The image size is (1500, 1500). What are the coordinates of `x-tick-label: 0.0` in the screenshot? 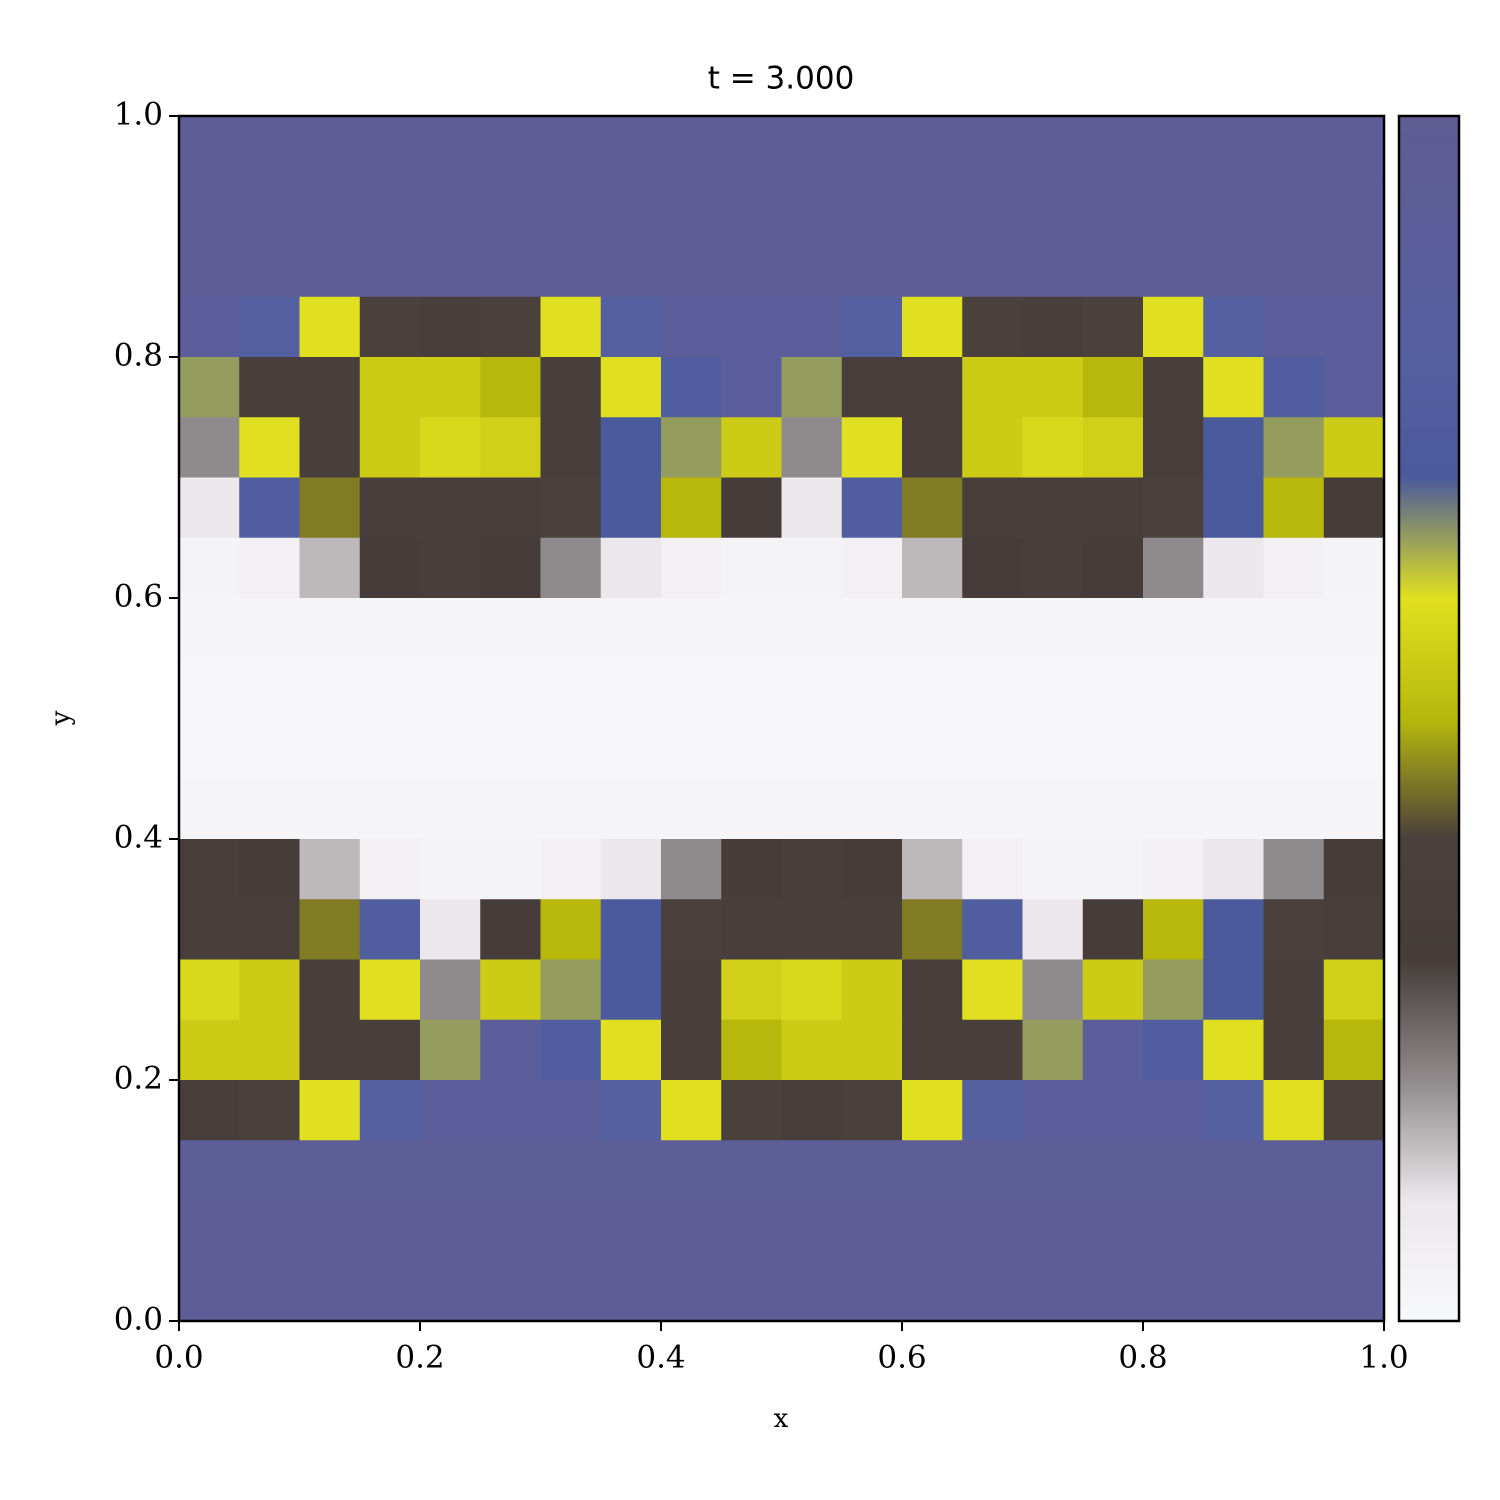 It's located at (178, 1358).